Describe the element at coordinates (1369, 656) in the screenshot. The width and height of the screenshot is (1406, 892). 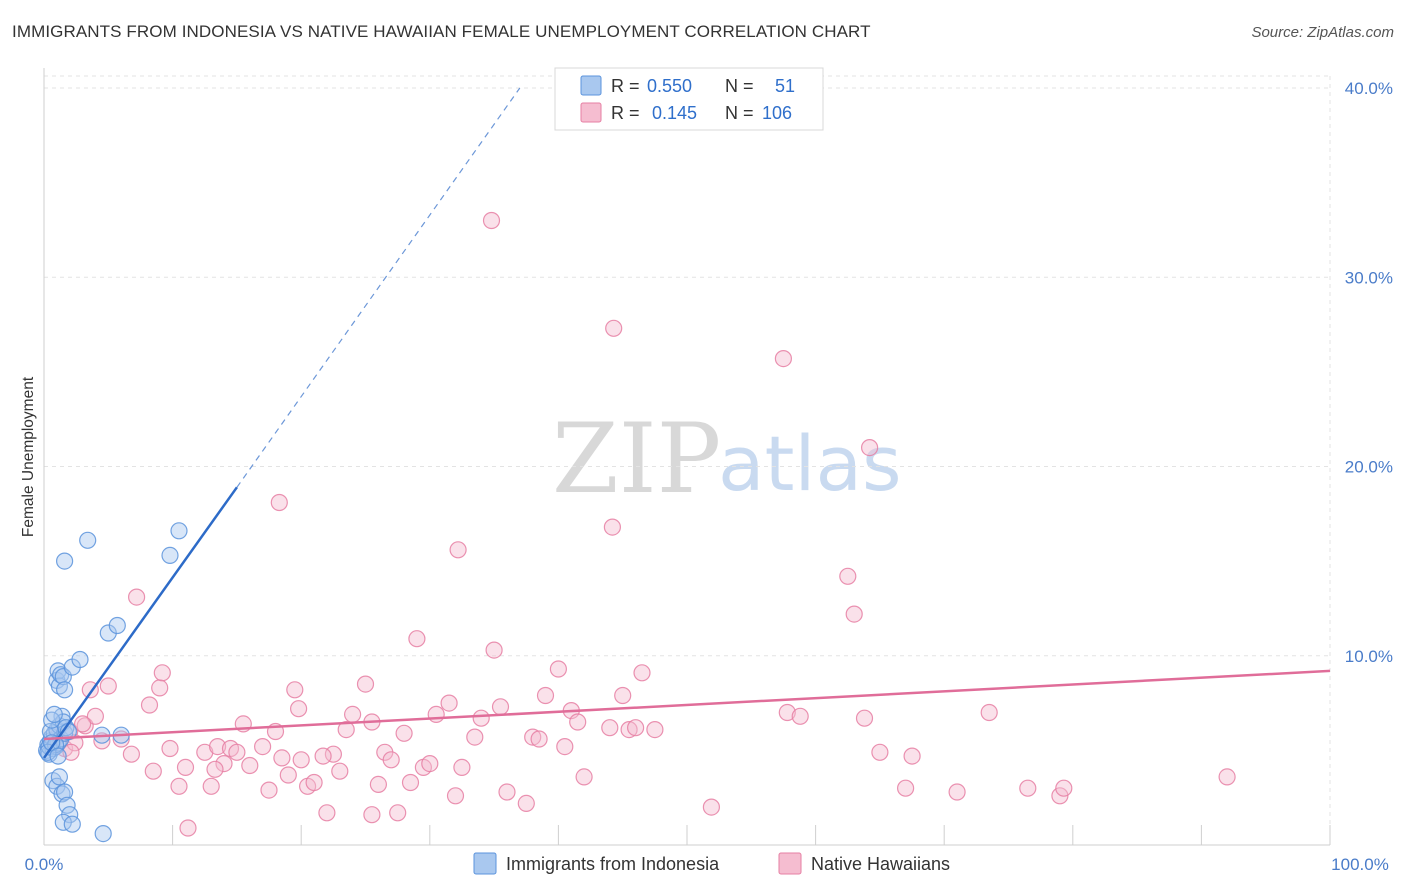
I see `y-tick-label: 10.0%` at that location.